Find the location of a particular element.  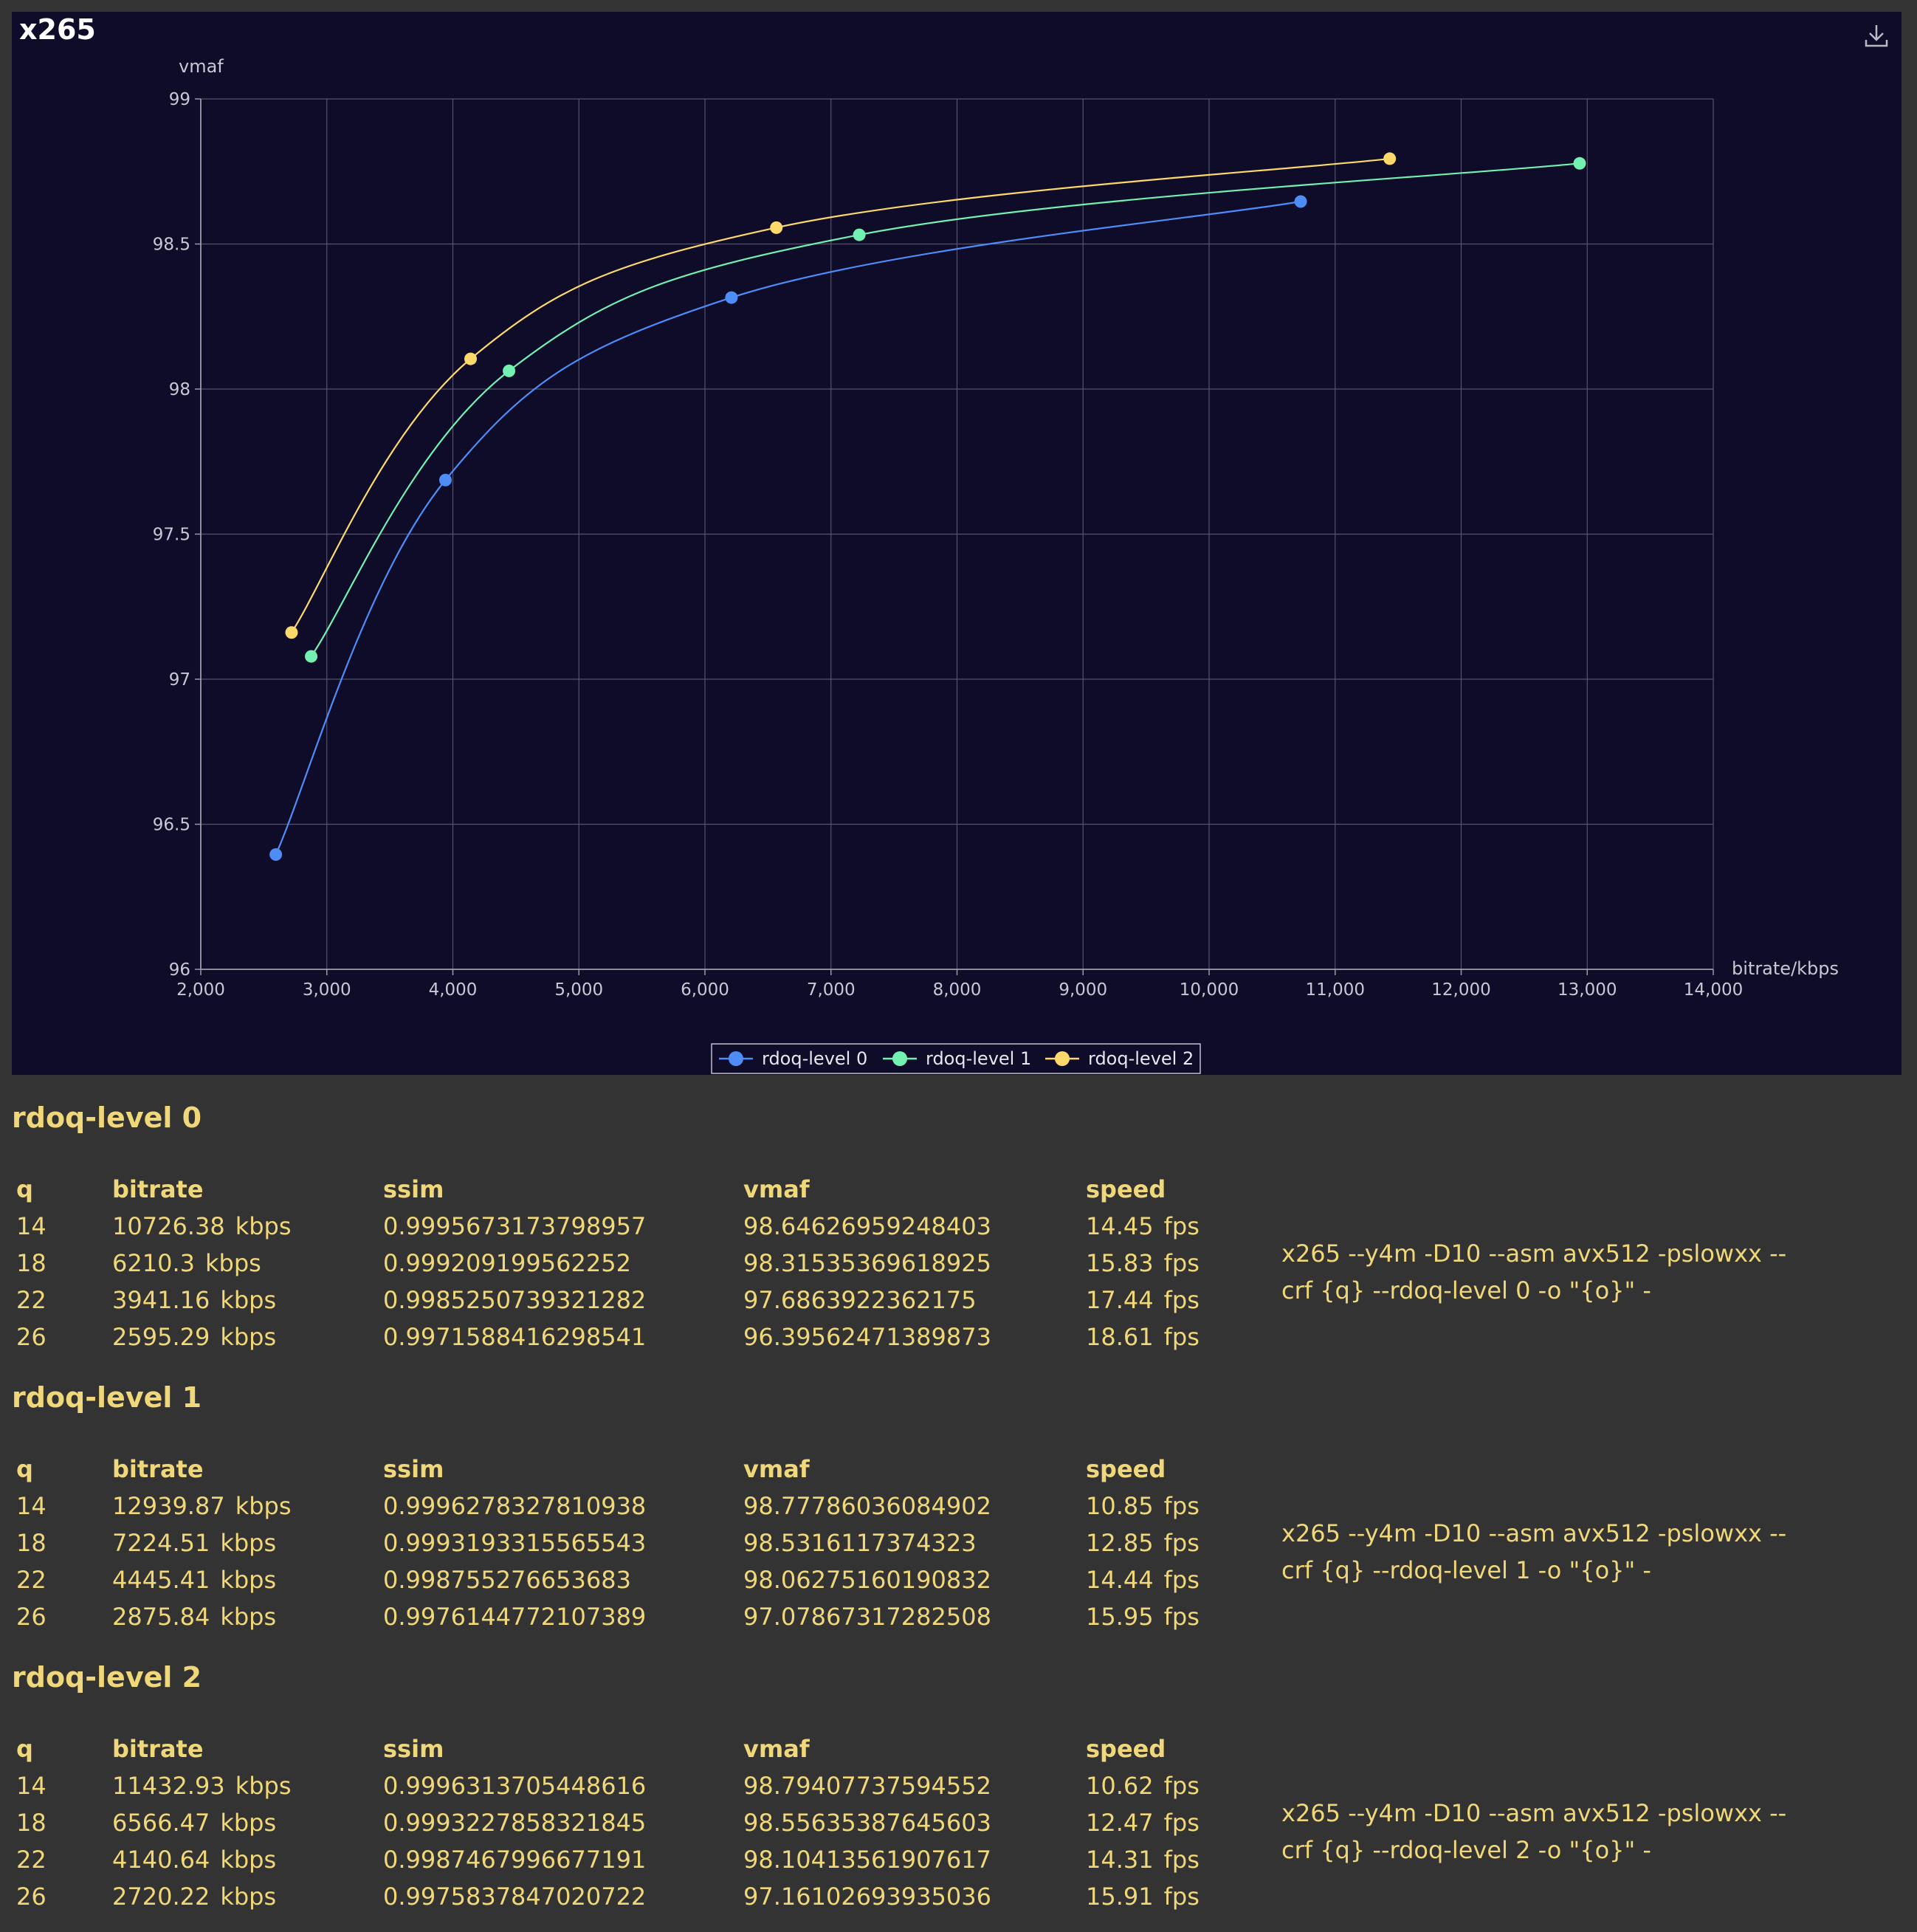

x-tick-label: 13,000 is located at coordinates (1588, 990).